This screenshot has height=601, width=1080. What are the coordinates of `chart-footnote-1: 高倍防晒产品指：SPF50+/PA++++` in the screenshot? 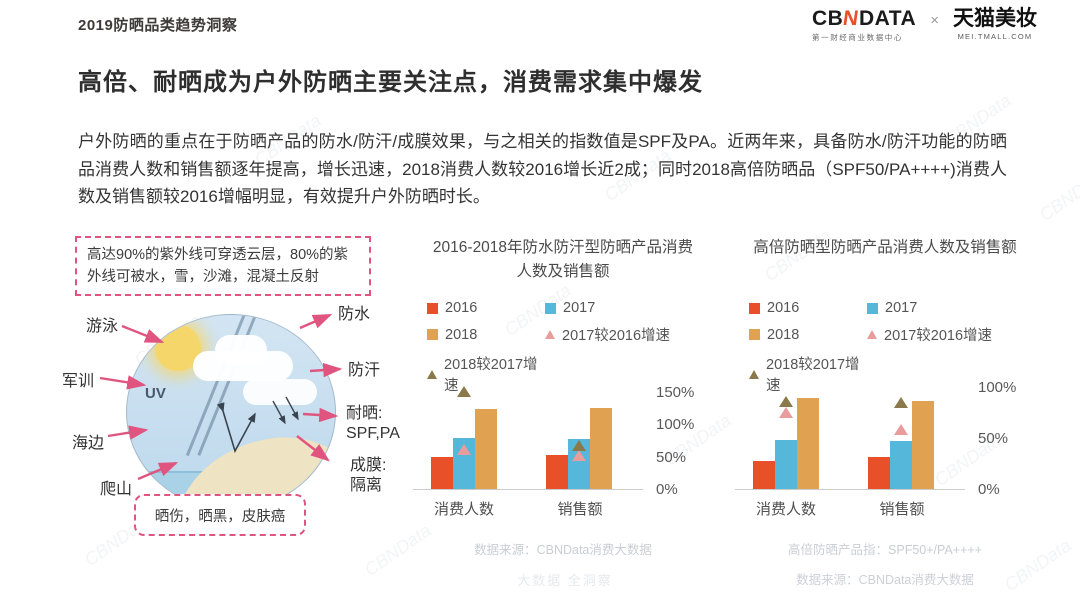 It's located at (885, 550).